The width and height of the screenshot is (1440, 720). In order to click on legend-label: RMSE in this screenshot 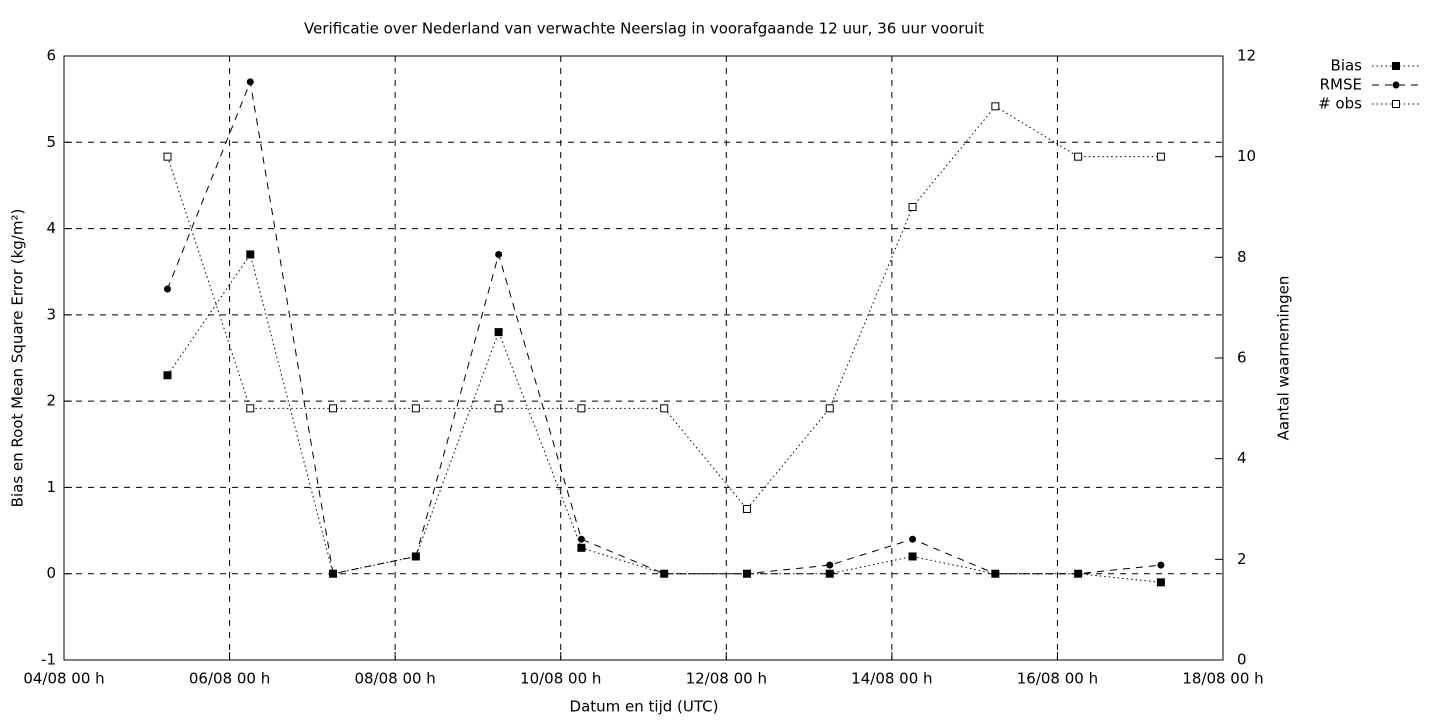, I will do `click(1341, 85)`.